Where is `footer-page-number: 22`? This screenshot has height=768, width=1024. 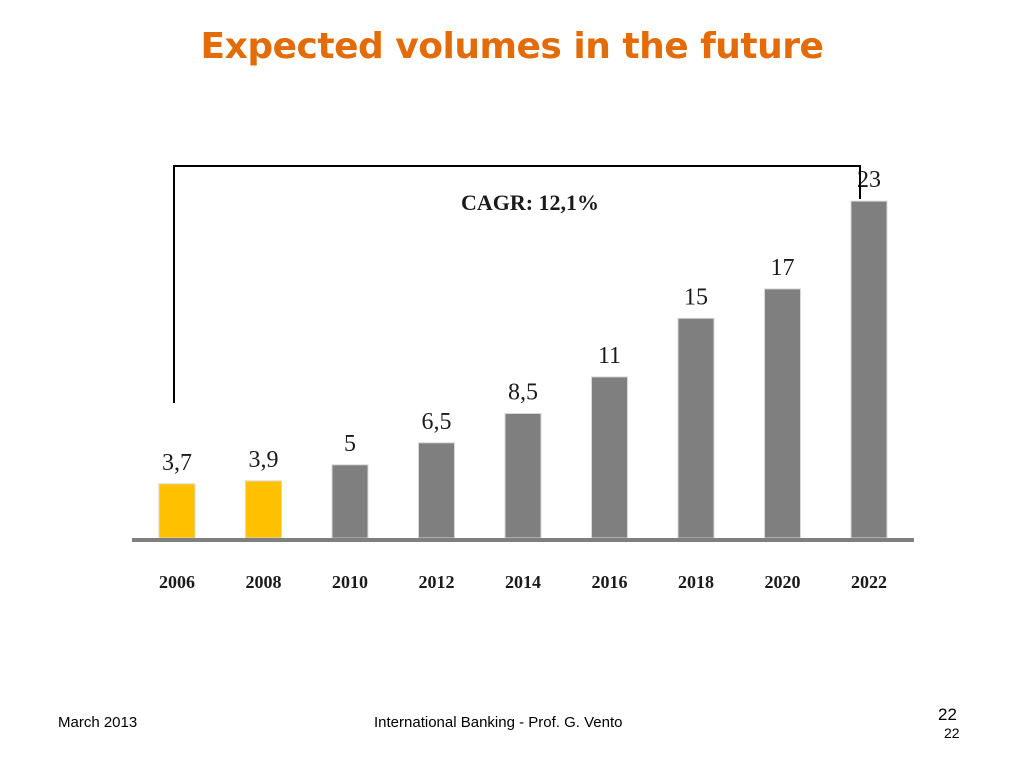
footer-page-number: 22 is located at coordinates (947, 714).